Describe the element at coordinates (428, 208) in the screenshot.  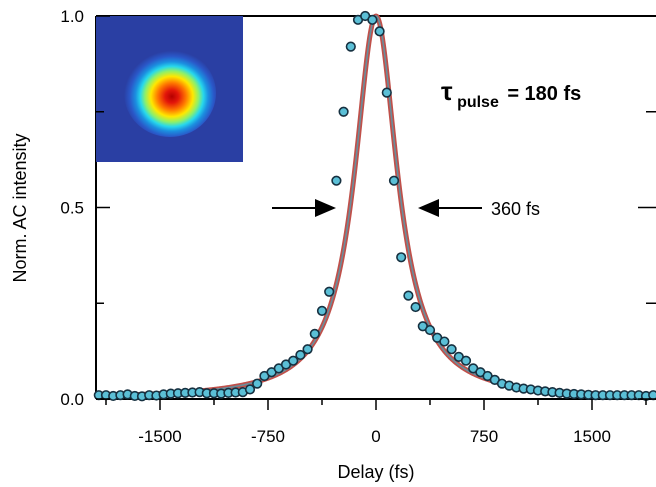
I see `right-arrow-head` at that location.